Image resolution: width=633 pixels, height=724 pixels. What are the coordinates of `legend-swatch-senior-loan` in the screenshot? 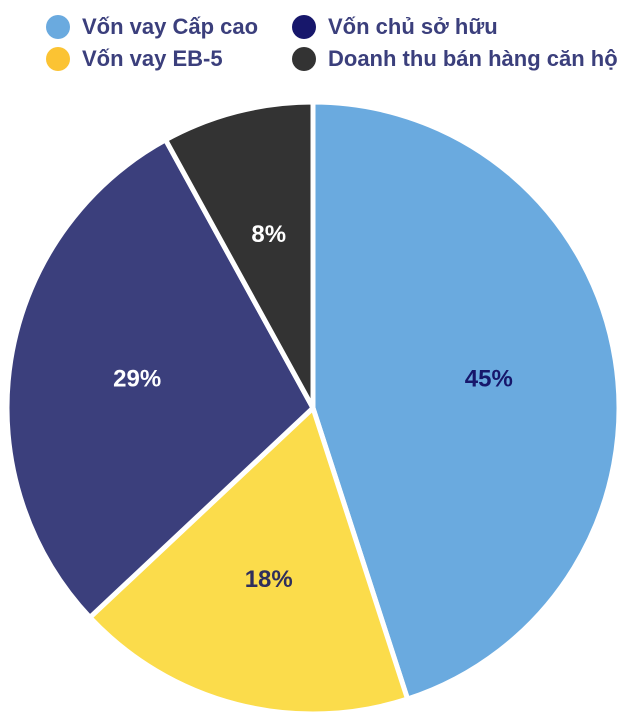 It's located at (58, 27).